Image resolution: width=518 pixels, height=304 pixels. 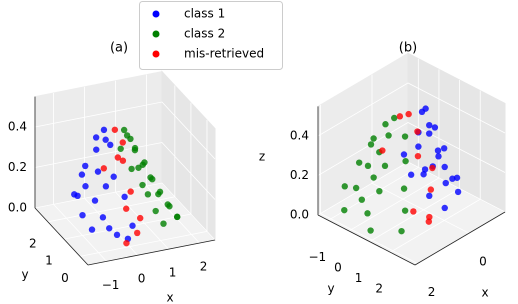 What do you see at coordinates (169, 297) in the screenshot?
I see `x-axis-label: x` at bounding box center [169, 297].